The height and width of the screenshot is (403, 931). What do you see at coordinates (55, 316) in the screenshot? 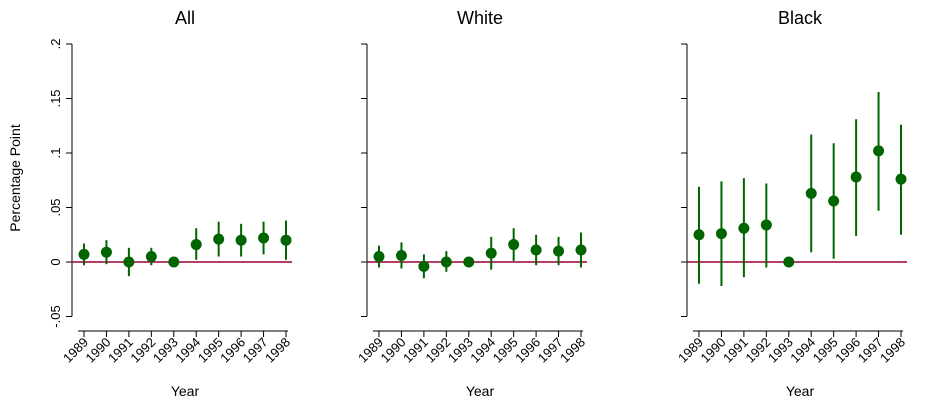
I see `y-tick-label: -.05` at bounding box center [55, 316].